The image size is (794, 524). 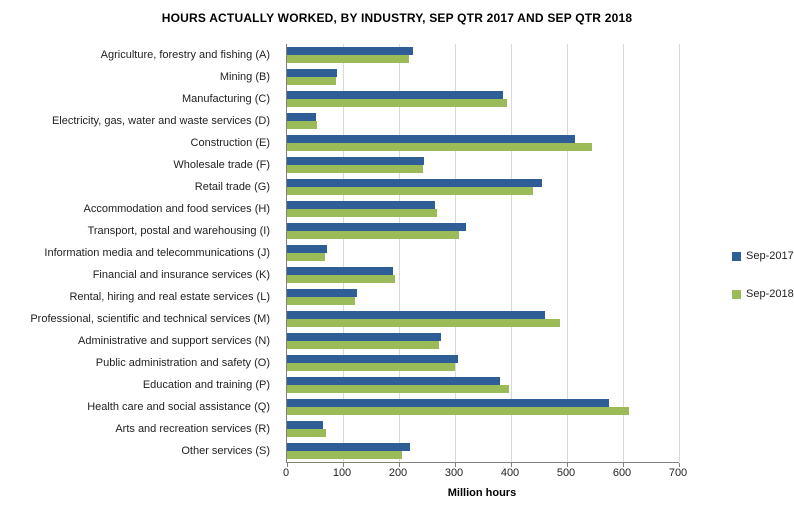 I want to click on x-tick-label: 500, so click(x=566, y=473).